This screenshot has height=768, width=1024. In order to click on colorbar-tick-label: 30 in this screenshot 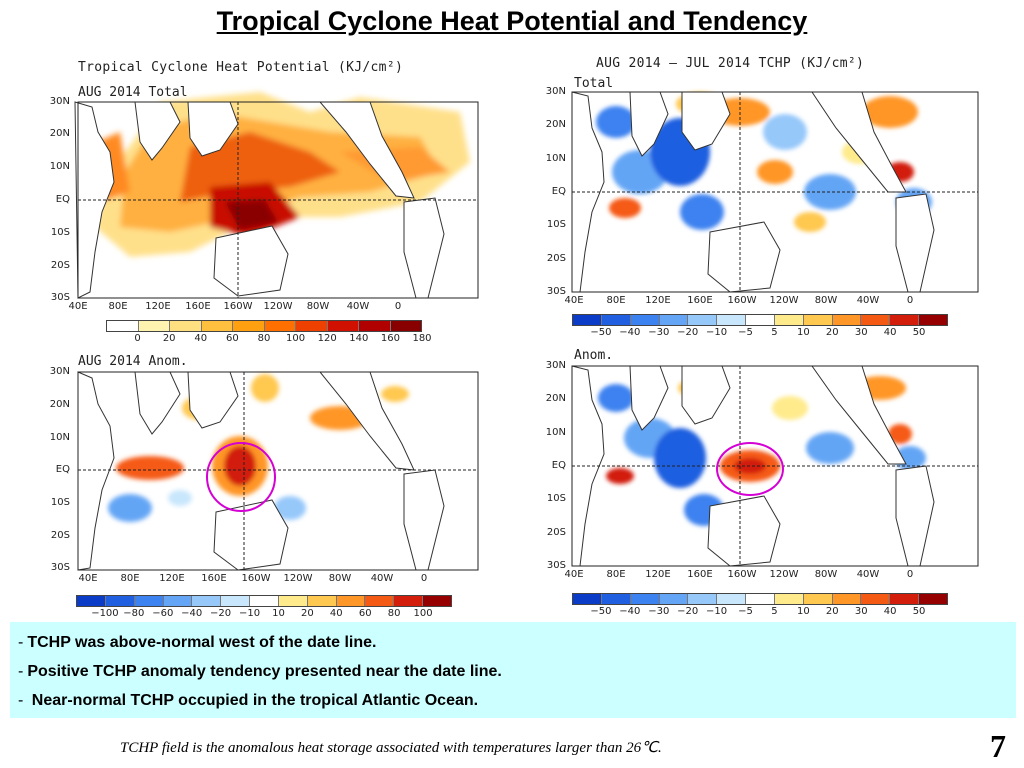, I will do `click(861, 611)`.